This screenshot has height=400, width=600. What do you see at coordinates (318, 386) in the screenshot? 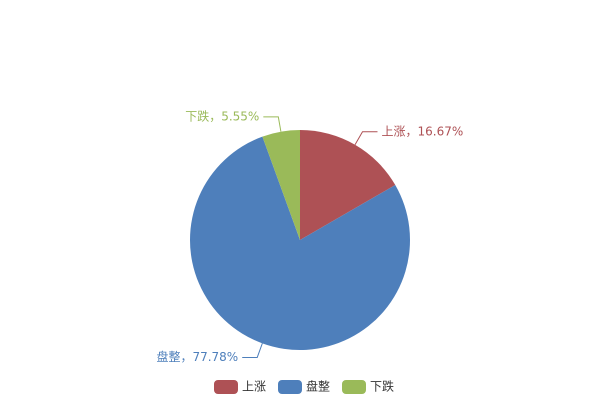
I see `legend-label: 盘整` at bounding box center [318, 386].